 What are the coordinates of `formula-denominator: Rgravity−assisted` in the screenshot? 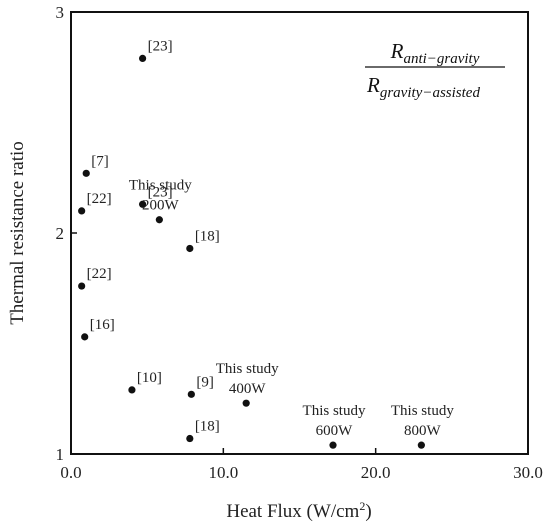 It's located at (423, 87).